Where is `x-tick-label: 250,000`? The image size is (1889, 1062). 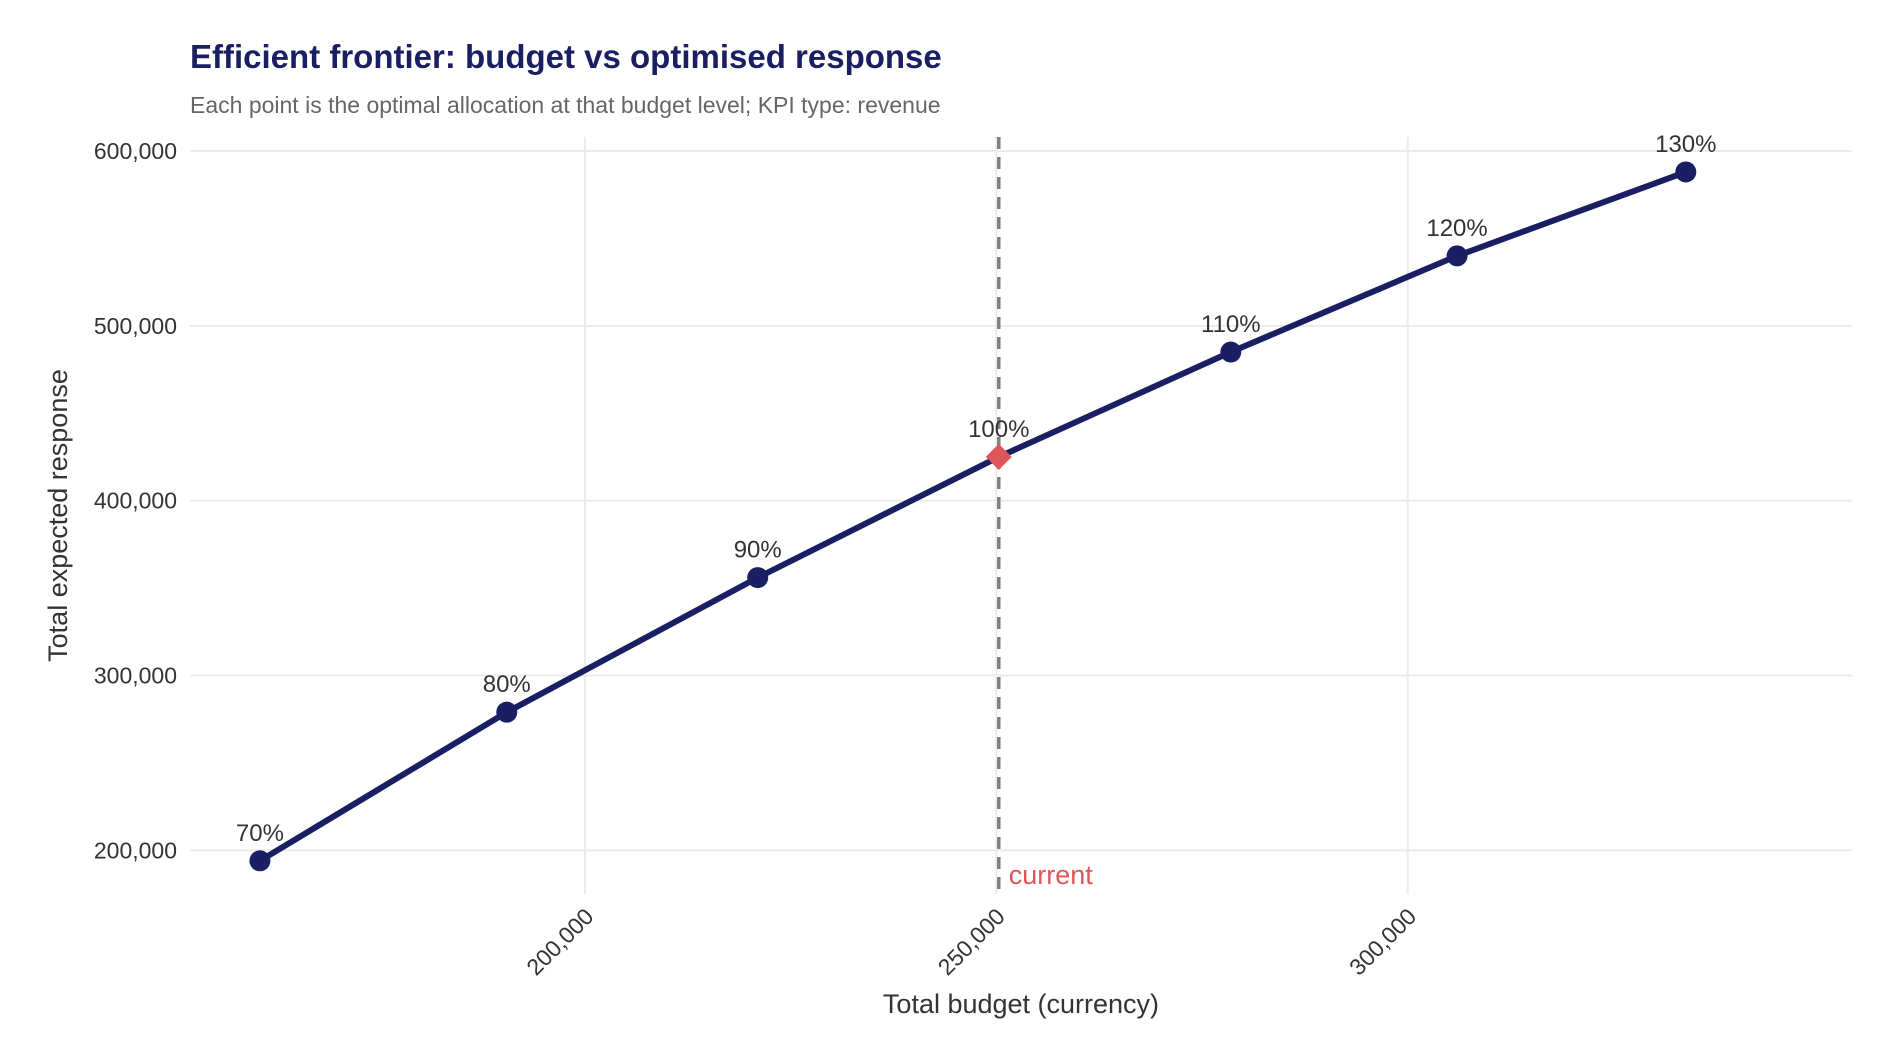 x-tick-label: 250,000 is located at coordinates (971, 941).